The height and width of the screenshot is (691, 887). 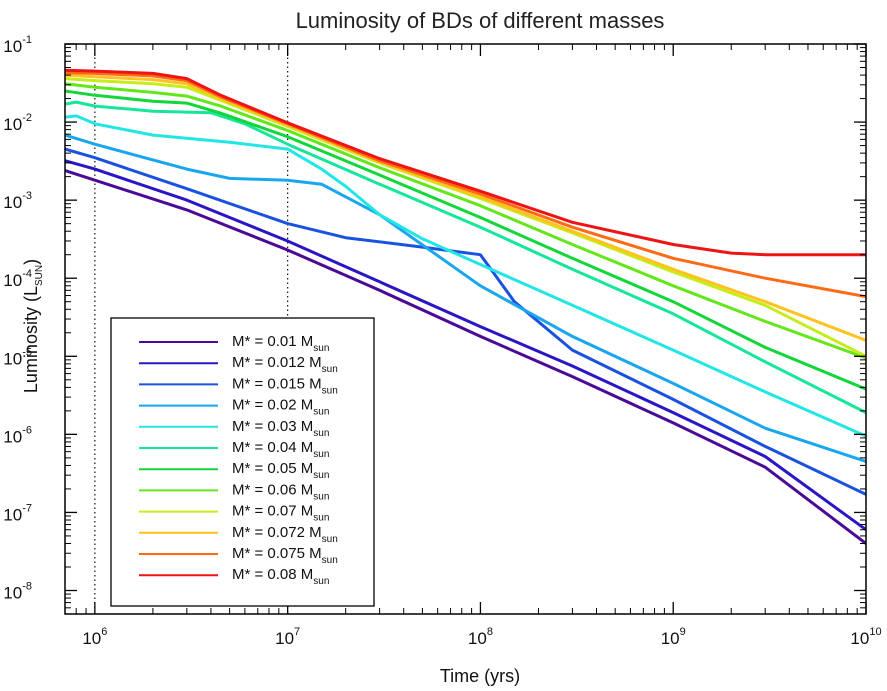 What do you see at coordinates (27, 430) in the screenshot?
I see `y-tick-exp: -6` at bounding box center [27, 430].